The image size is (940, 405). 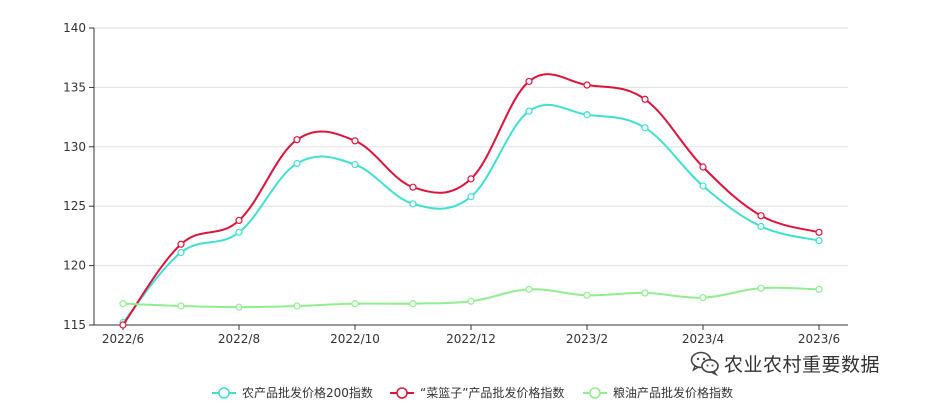 What do you see at coordinates (239, 339) in the screenshot?
I see `x-tick-label: 2022/8` at bounding box center [239, 339].